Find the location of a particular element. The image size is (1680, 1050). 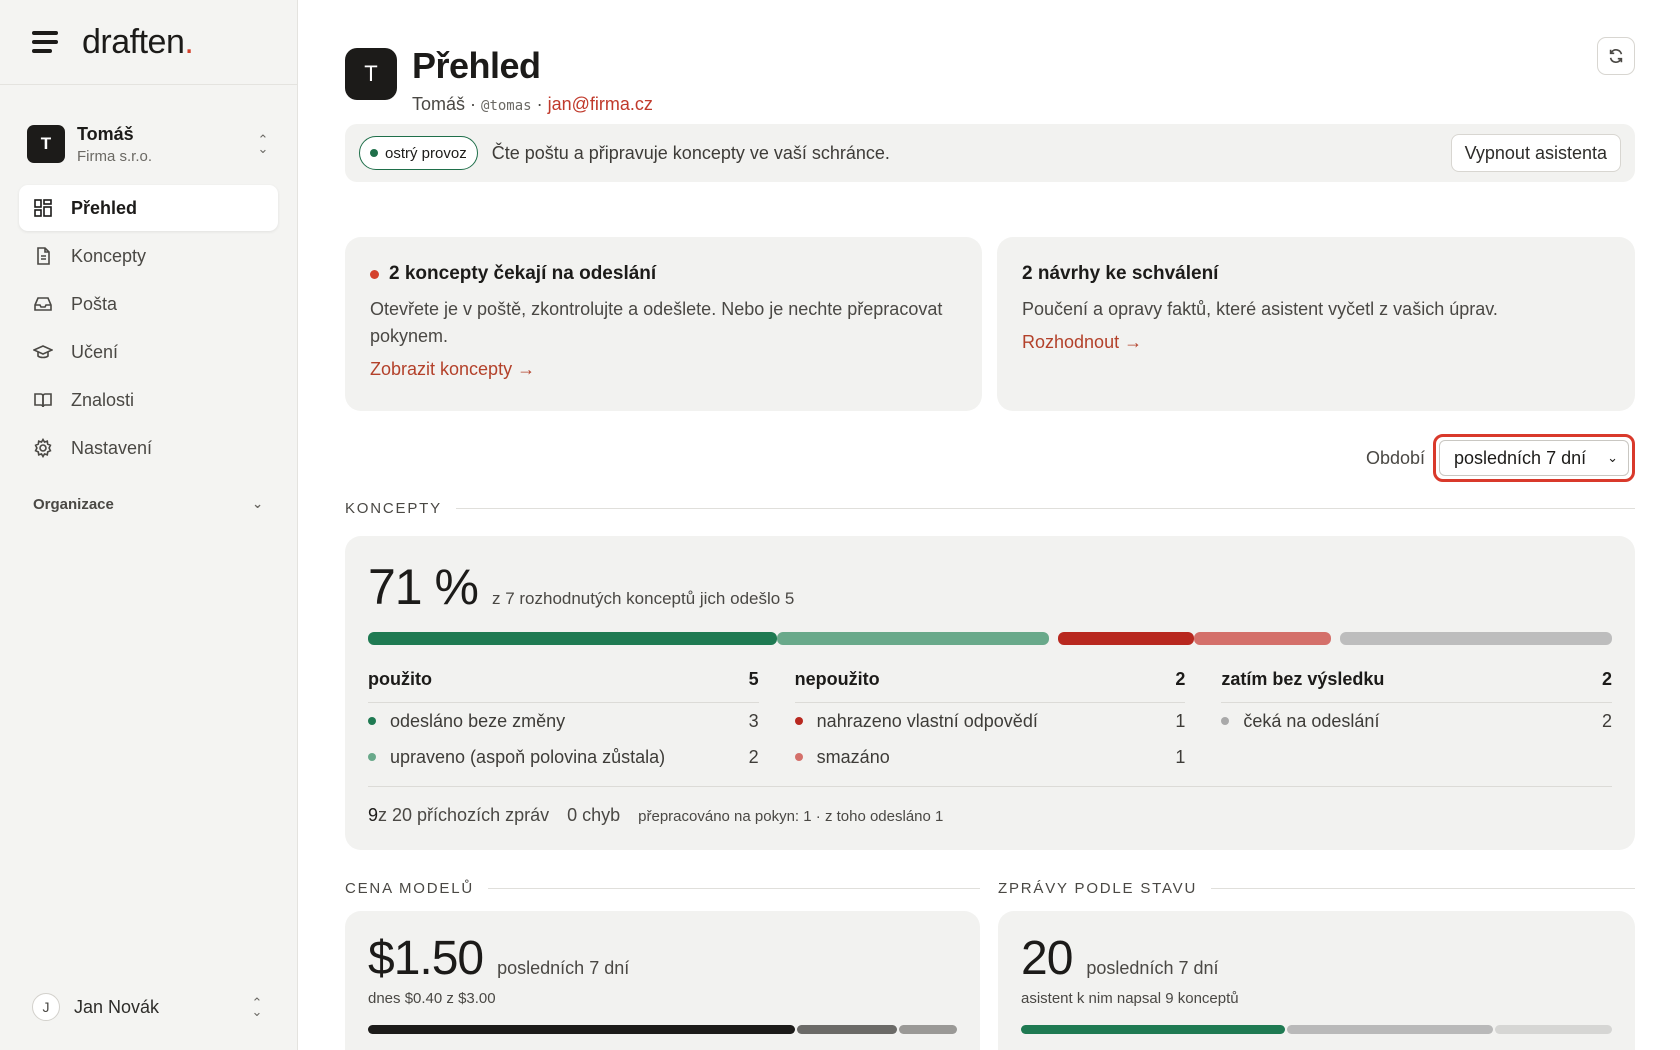

account-line: Tomáš · @tomas · jan@firma.cz is located at coordinates (532, 104).